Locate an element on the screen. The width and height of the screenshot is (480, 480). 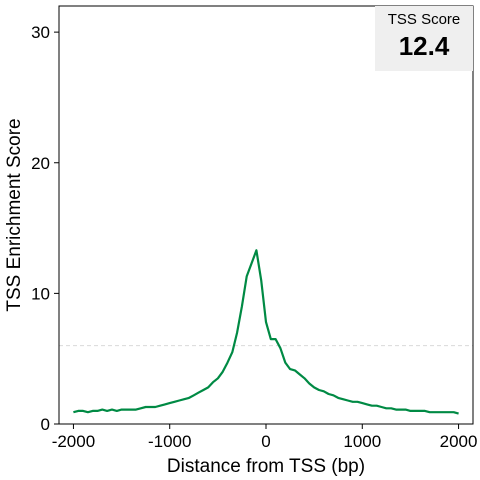
y-tick-label: 0 is located at coordinates (45, 424).